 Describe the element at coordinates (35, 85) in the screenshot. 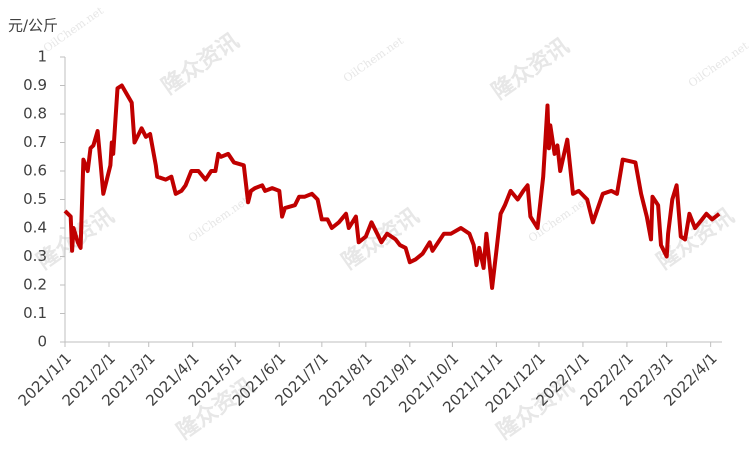

I see `y-tick-label: 0.9` at that location.